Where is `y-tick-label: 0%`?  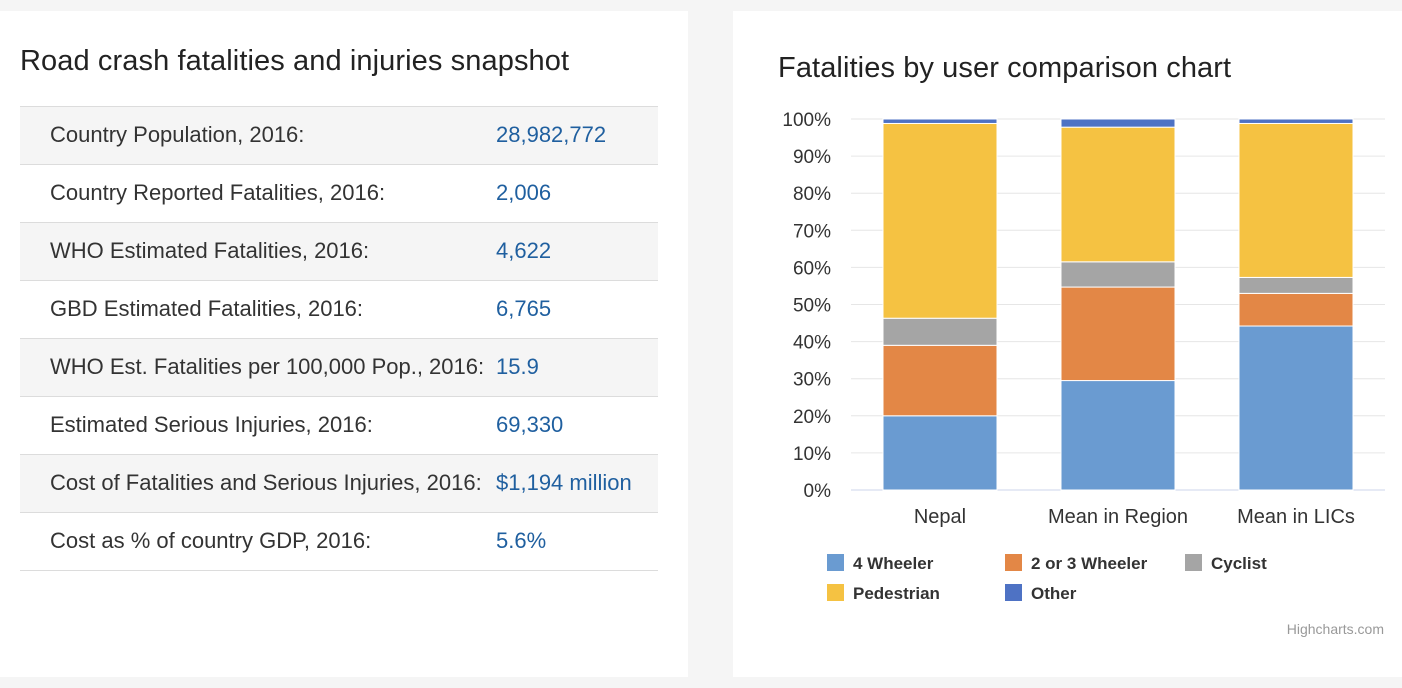 y-tick-label: 0% is located at coordinates (818, 491).